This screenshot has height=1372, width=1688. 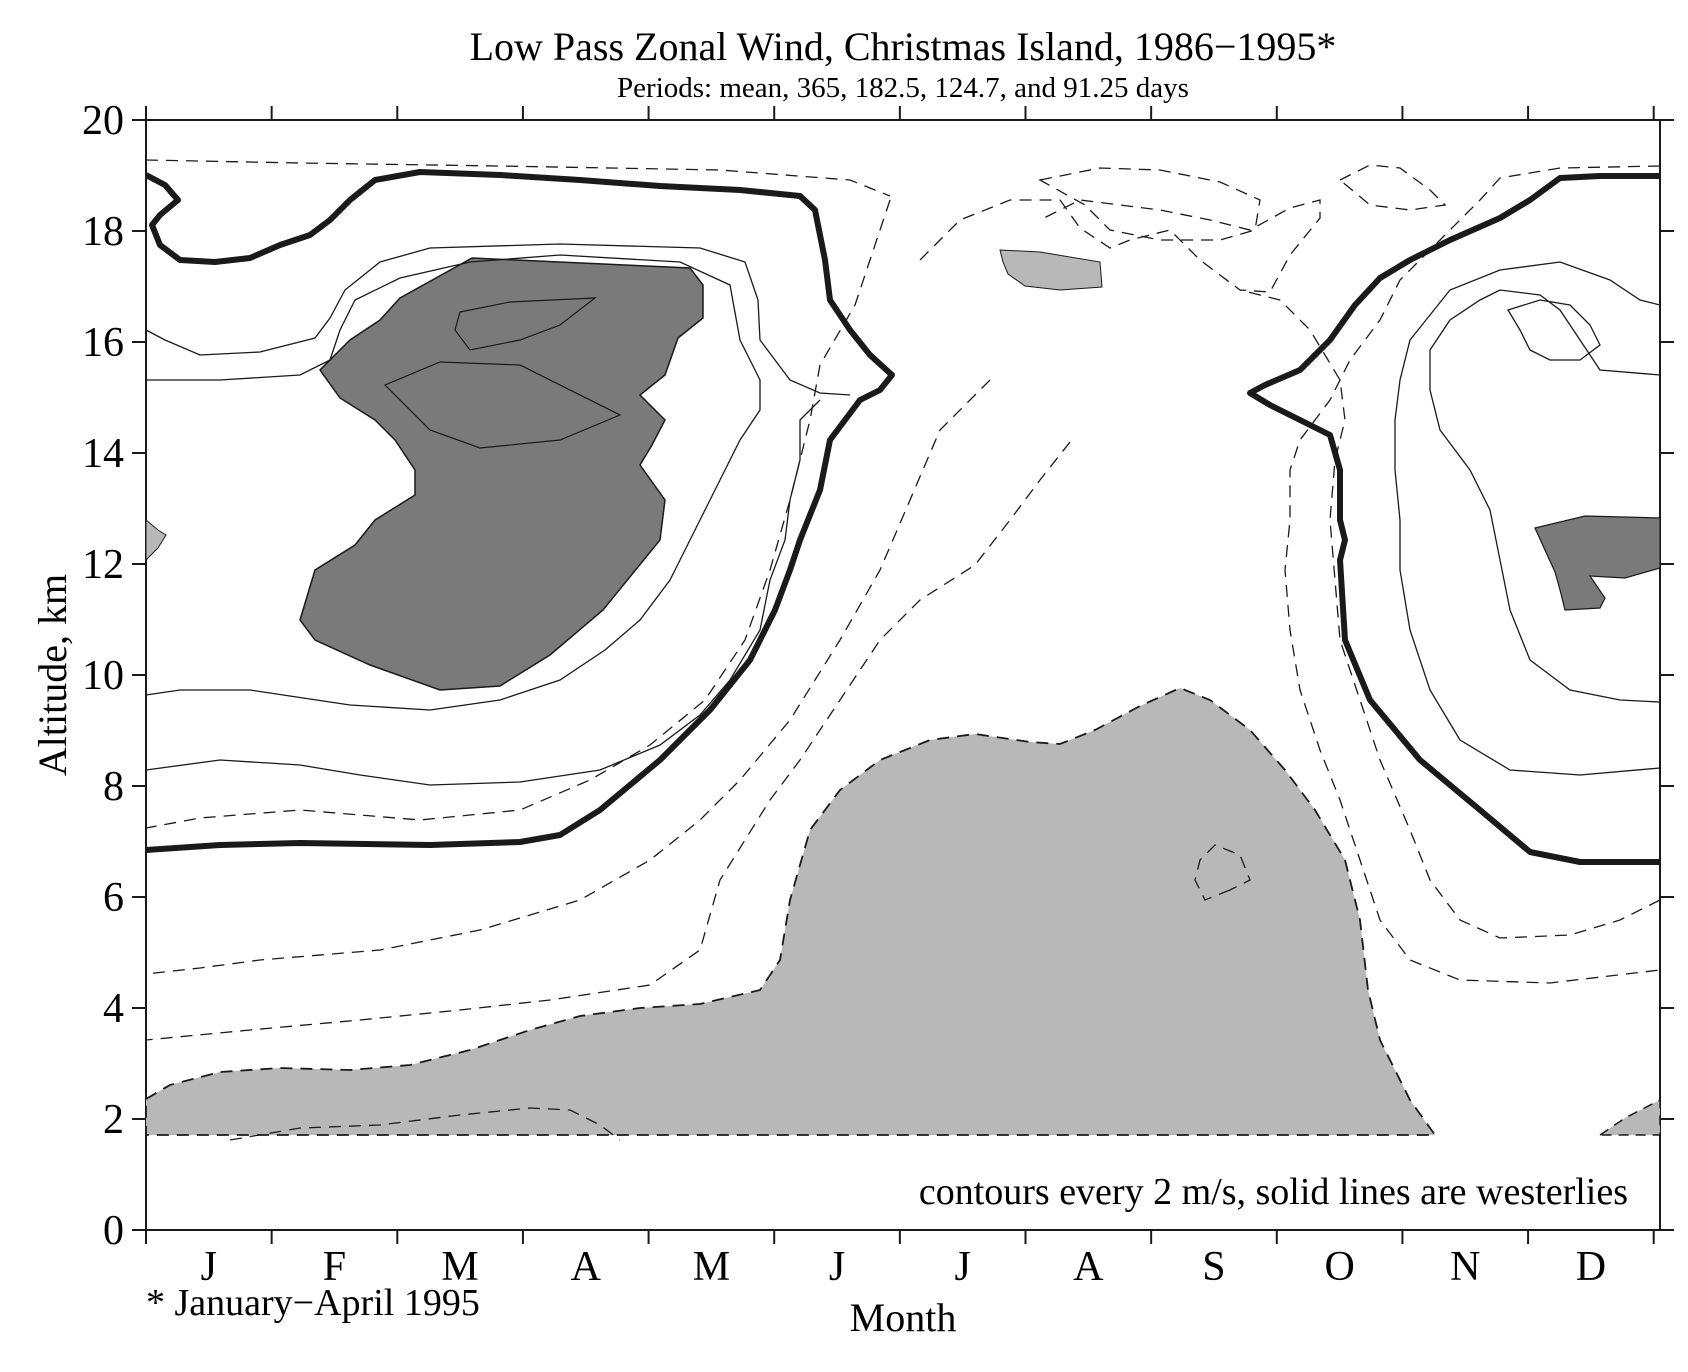 What do you see at coordinates (113, 898) in the screenshot?
I see `y-tick-label: 6` at bounding box center [113, 898].